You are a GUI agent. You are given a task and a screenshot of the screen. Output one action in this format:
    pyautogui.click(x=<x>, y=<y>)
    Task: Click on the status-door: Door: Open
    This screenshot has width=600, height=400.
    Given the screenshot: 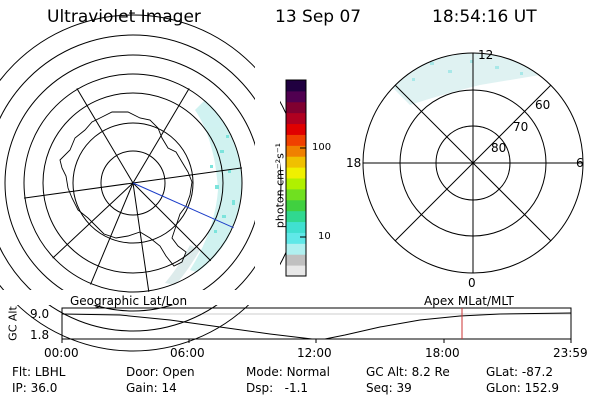 What is the action you would take?
    pyautogui.click(x=160, y=372)
    